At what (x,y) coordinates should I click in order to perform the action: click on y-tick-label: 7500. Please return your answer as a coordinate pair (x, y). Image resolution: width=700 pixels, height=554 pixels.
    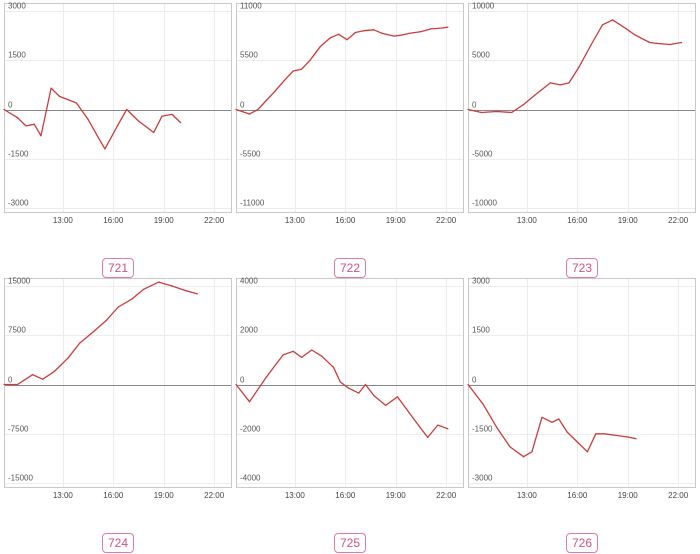
    Looking at the image, I should click on (17, 330).